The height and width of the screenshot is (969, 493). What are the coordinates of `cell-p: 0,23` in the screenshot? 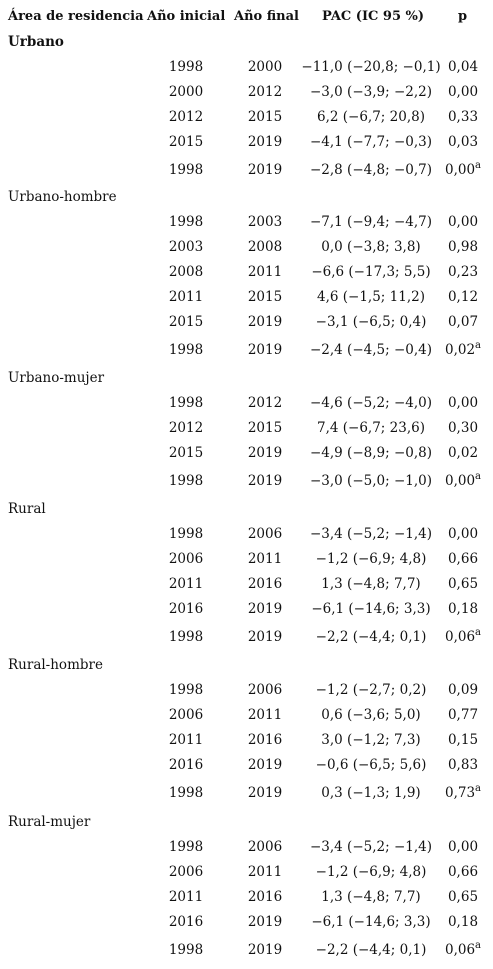 It's located at (463, 272).